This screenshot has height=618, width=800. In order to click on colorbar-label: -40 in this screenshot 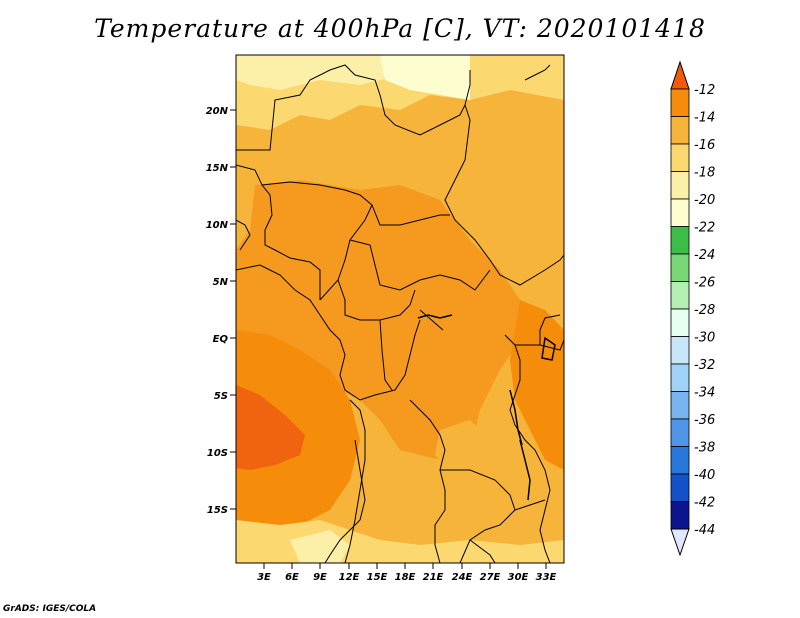, I will do `click(704, 475)`.